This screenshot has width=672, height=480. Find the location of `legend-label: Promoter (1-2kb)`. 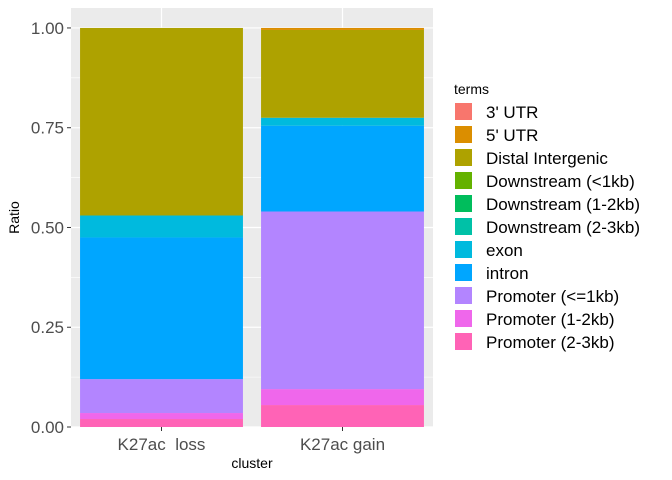

legend-label: Promoter (1-2kb) is located at coordinates (550, 319).